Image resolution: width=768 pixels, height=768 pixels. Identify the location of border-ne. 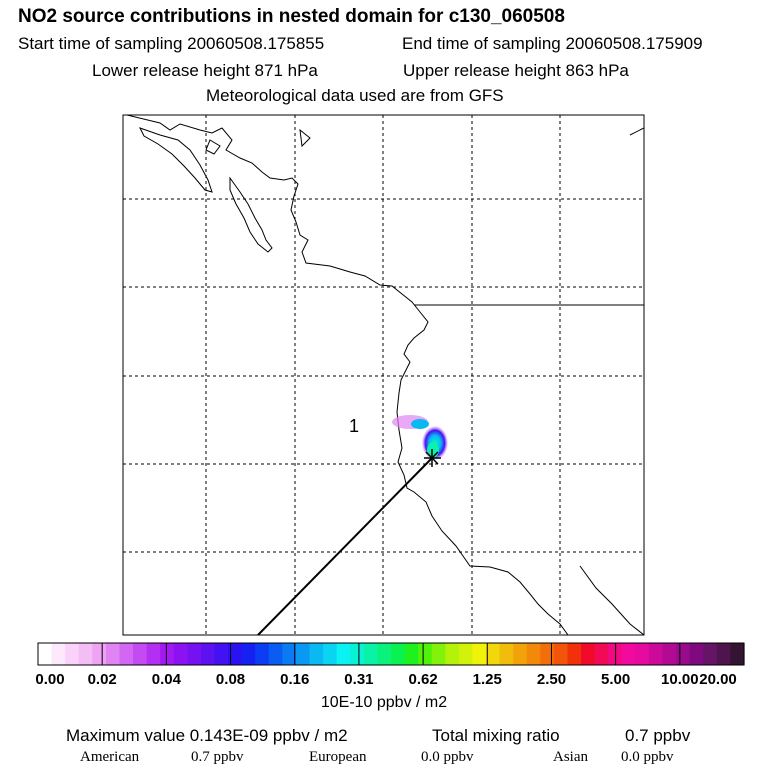
(636, 131).